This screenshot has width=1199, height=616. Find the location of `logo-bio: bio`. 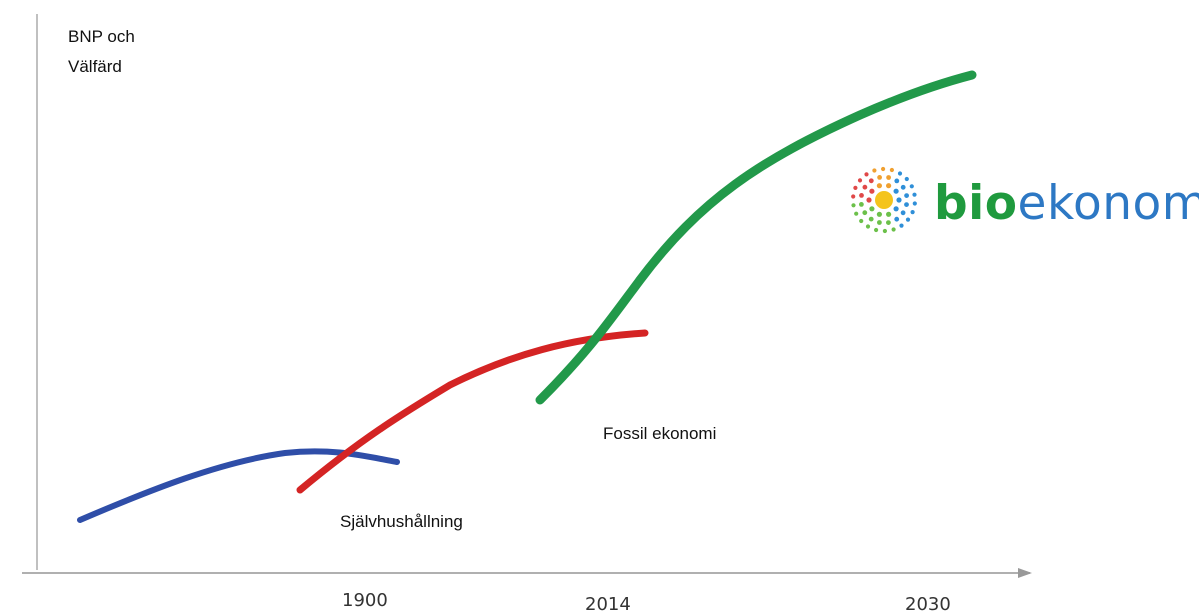

logo-bio: bio is located at coordinates (976, 203).